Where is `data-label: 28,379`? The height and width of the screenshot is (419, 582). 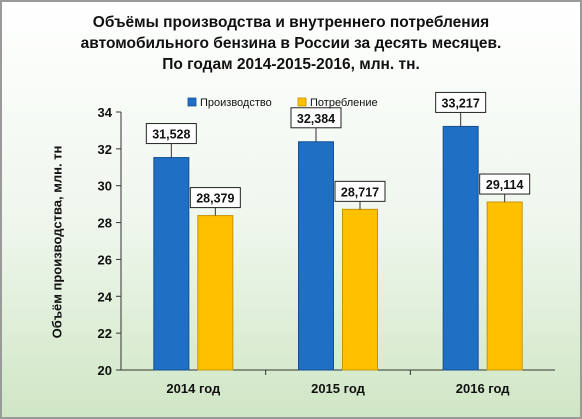
data-label: 28,379 is located at coordinates (215, 199).